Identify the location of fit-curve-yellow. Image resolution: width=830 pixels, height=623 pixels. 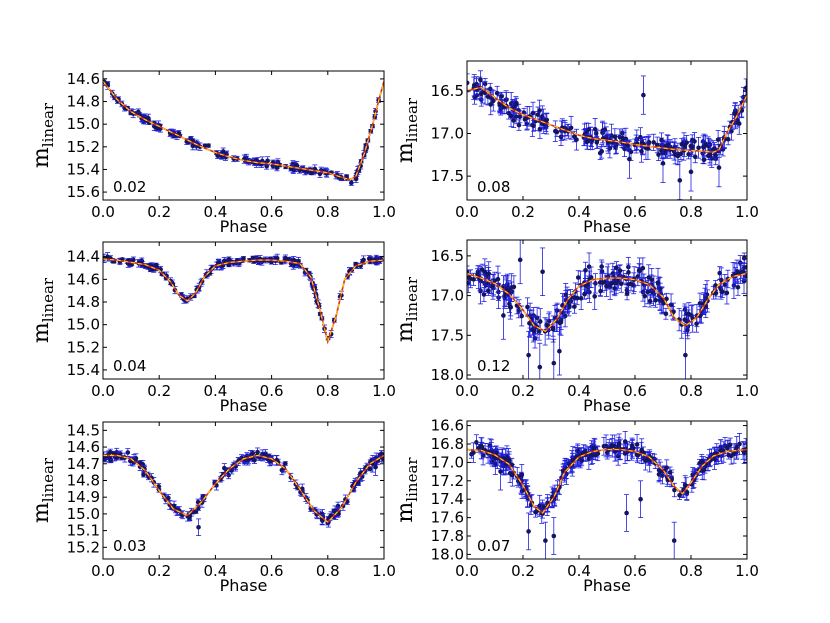
(243, 130).